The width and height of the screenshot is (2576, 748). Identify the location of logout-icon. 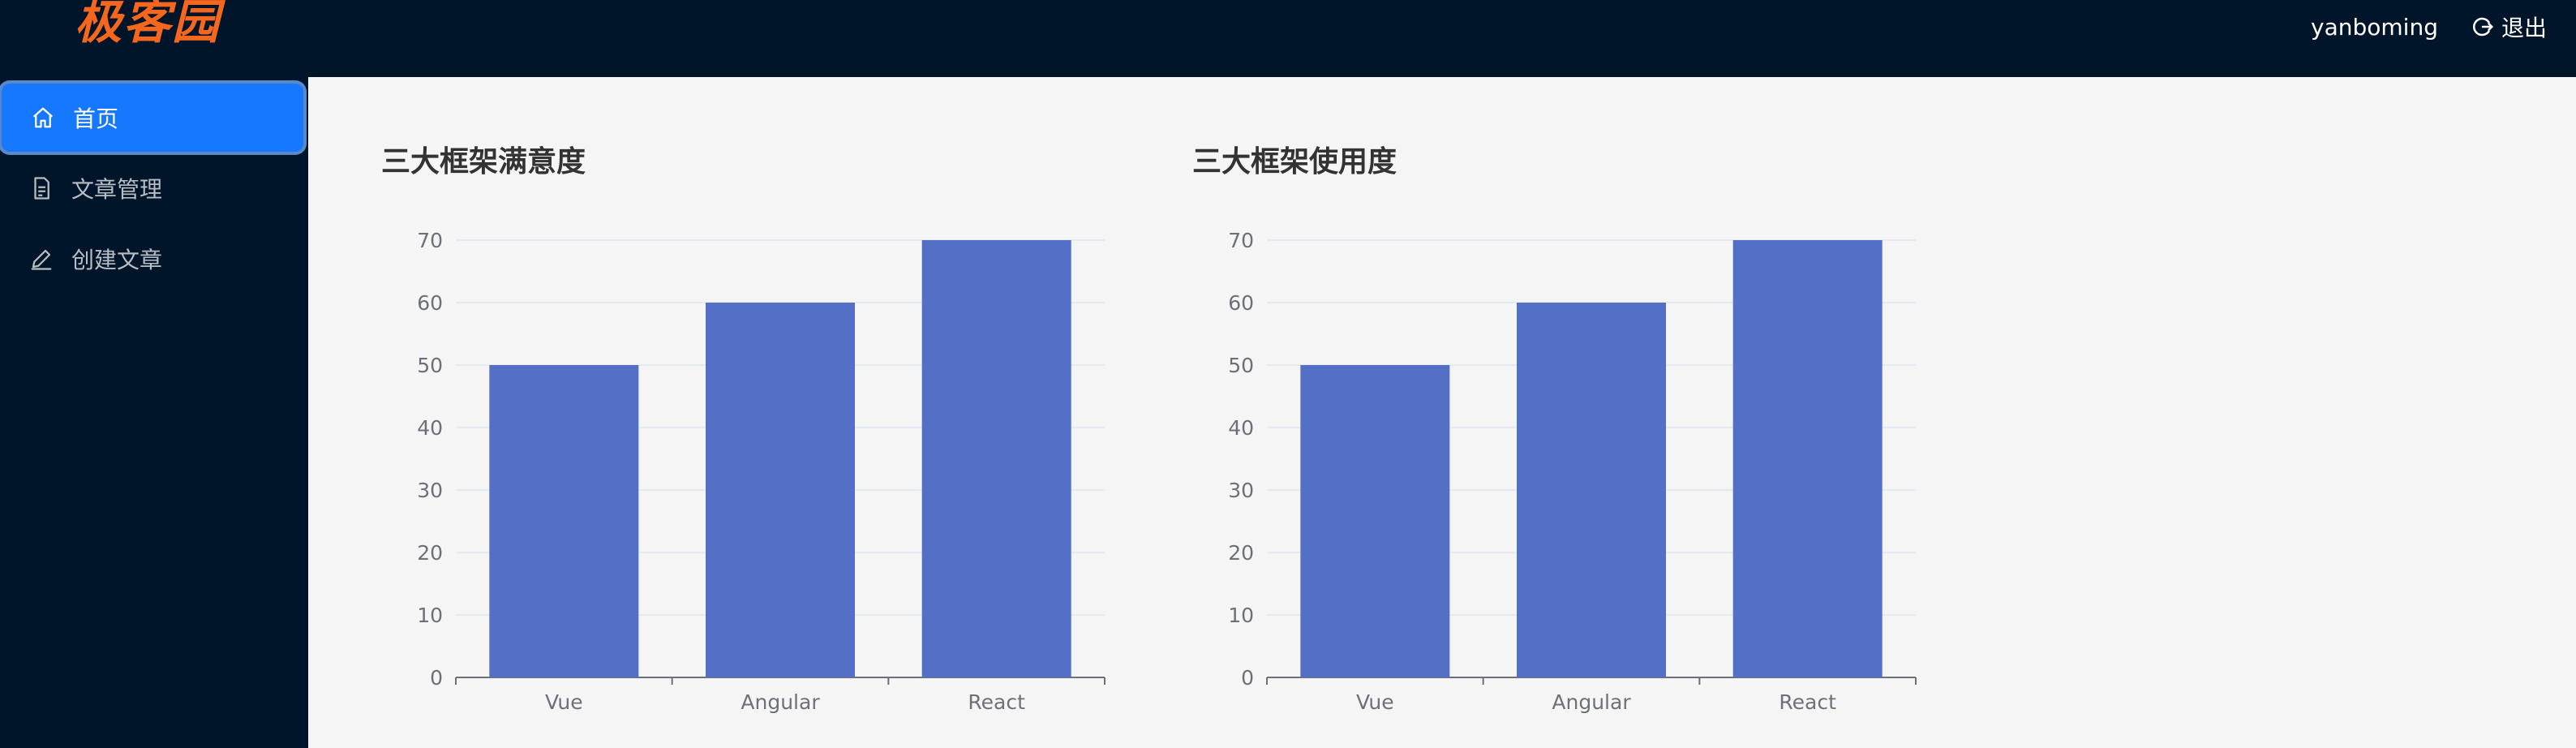
(2483, 27).